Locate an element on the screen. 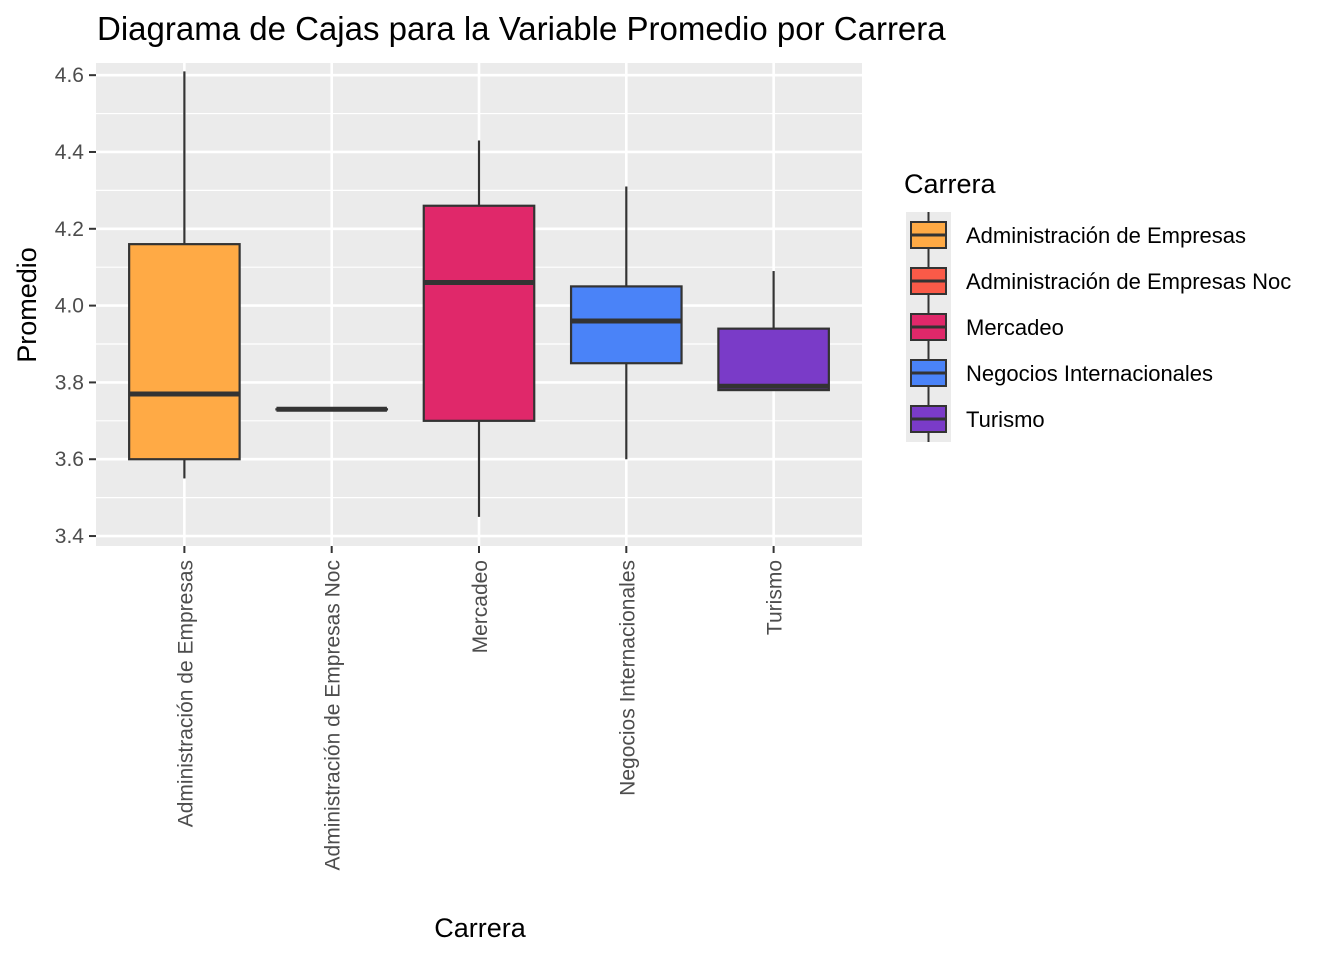 The width and height of the screenshot is (1344, 960). legend-item-5: Turismo is located at coordinates (977, 419).